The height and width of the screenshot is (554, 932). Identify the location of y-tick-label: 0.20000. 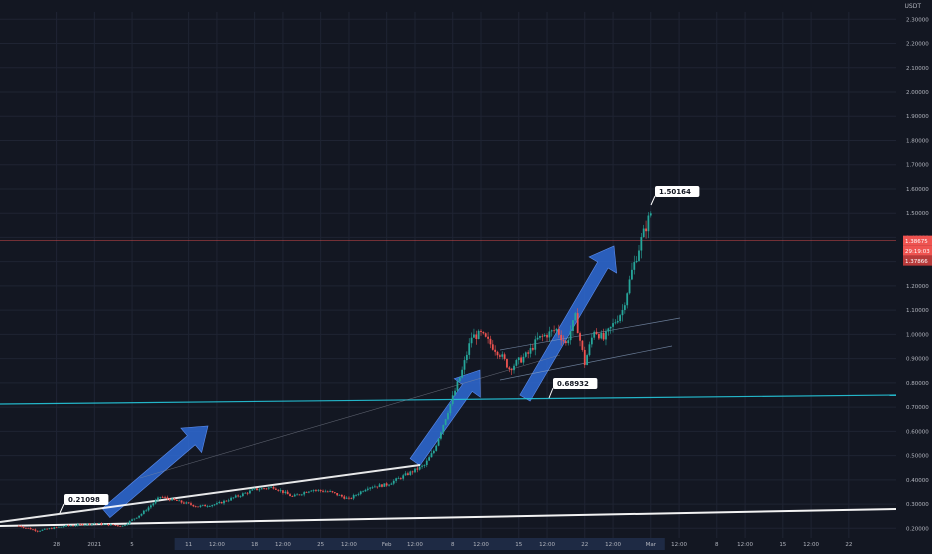
(917, 529).